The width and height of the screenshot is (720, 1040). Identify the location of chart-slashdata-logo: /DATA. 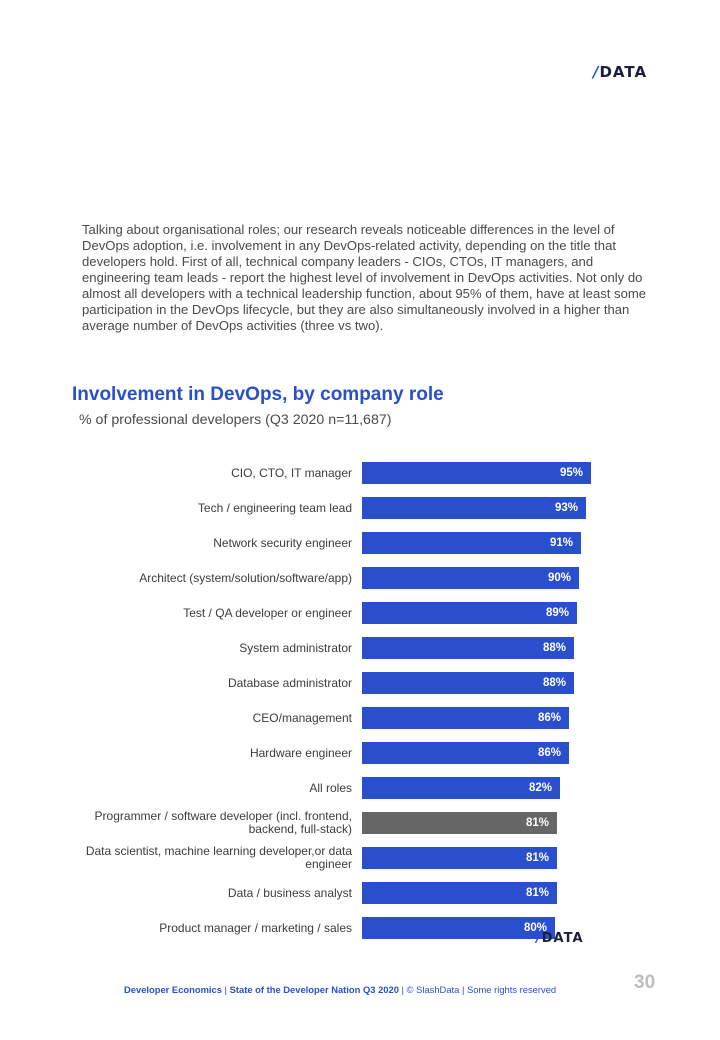
(560, 938).